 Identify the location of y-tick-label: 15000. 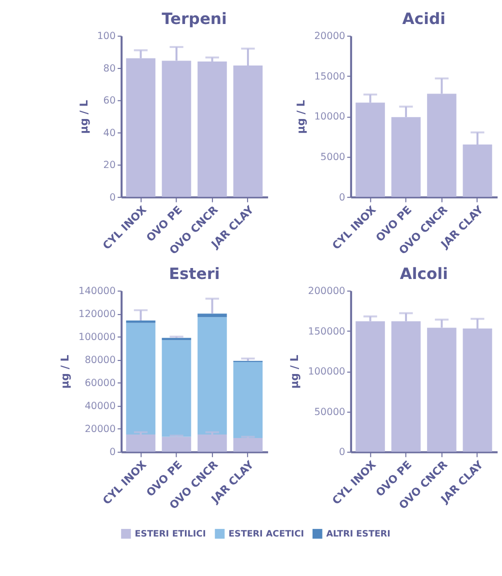
(330, 76).